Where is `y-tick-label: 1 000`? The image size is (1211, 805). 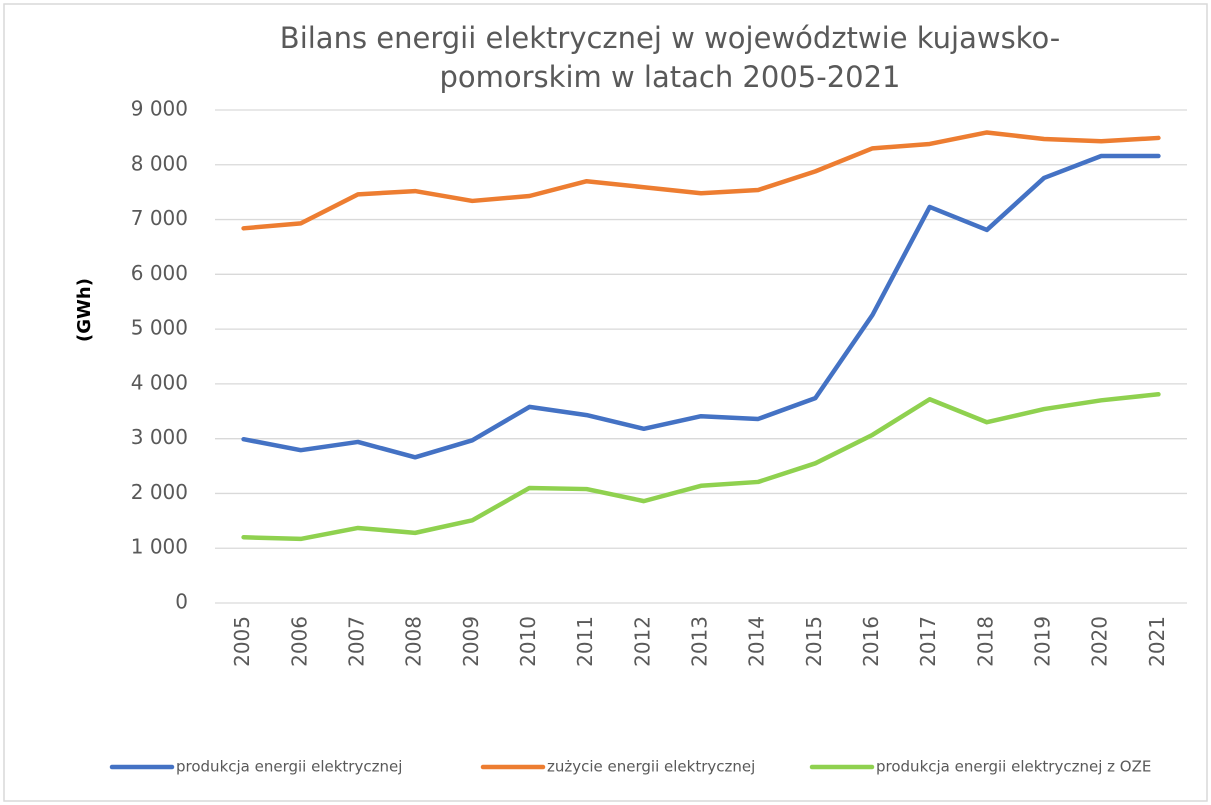
y-tick-label: 1 000 is located at coordinates (159, 547).